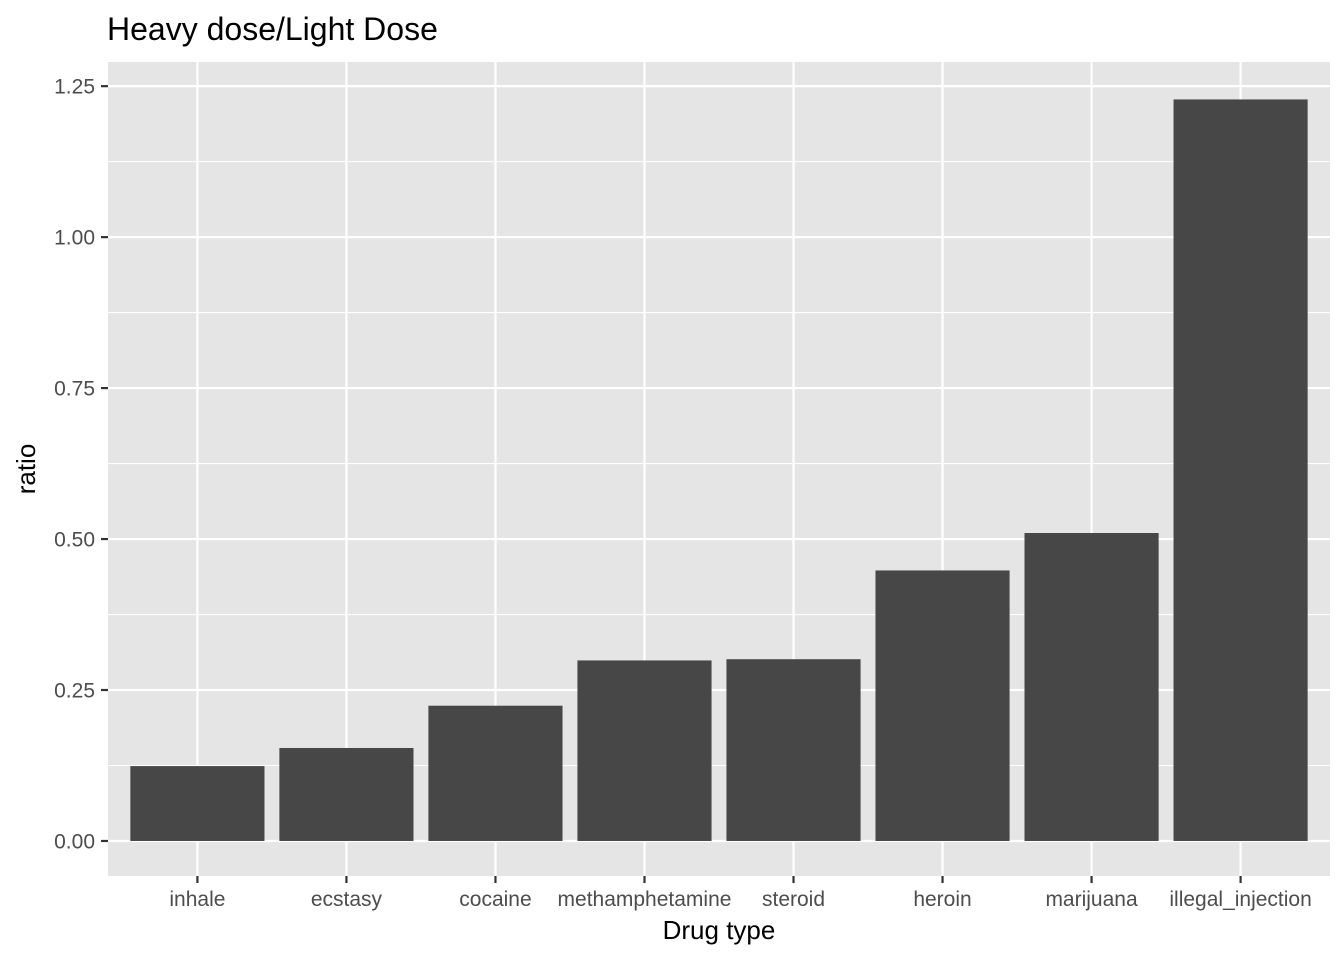 Image resolution: width=1344 pixels, height=960 pixels. I want to click on y-axis-title: ratio, so click(26, 469).